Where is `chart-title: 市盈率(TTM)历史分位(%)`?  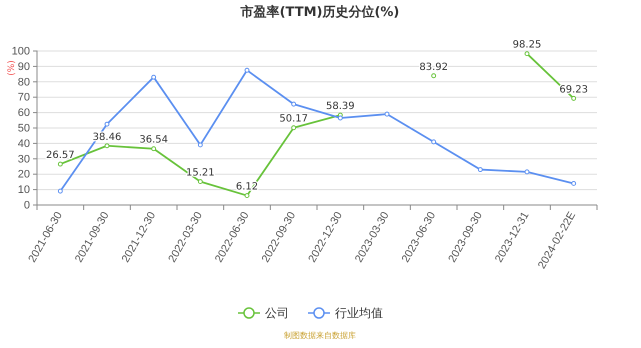
chart-title: 市盈率(TTM)历史分位(%) is located at coordinates (320, 12).